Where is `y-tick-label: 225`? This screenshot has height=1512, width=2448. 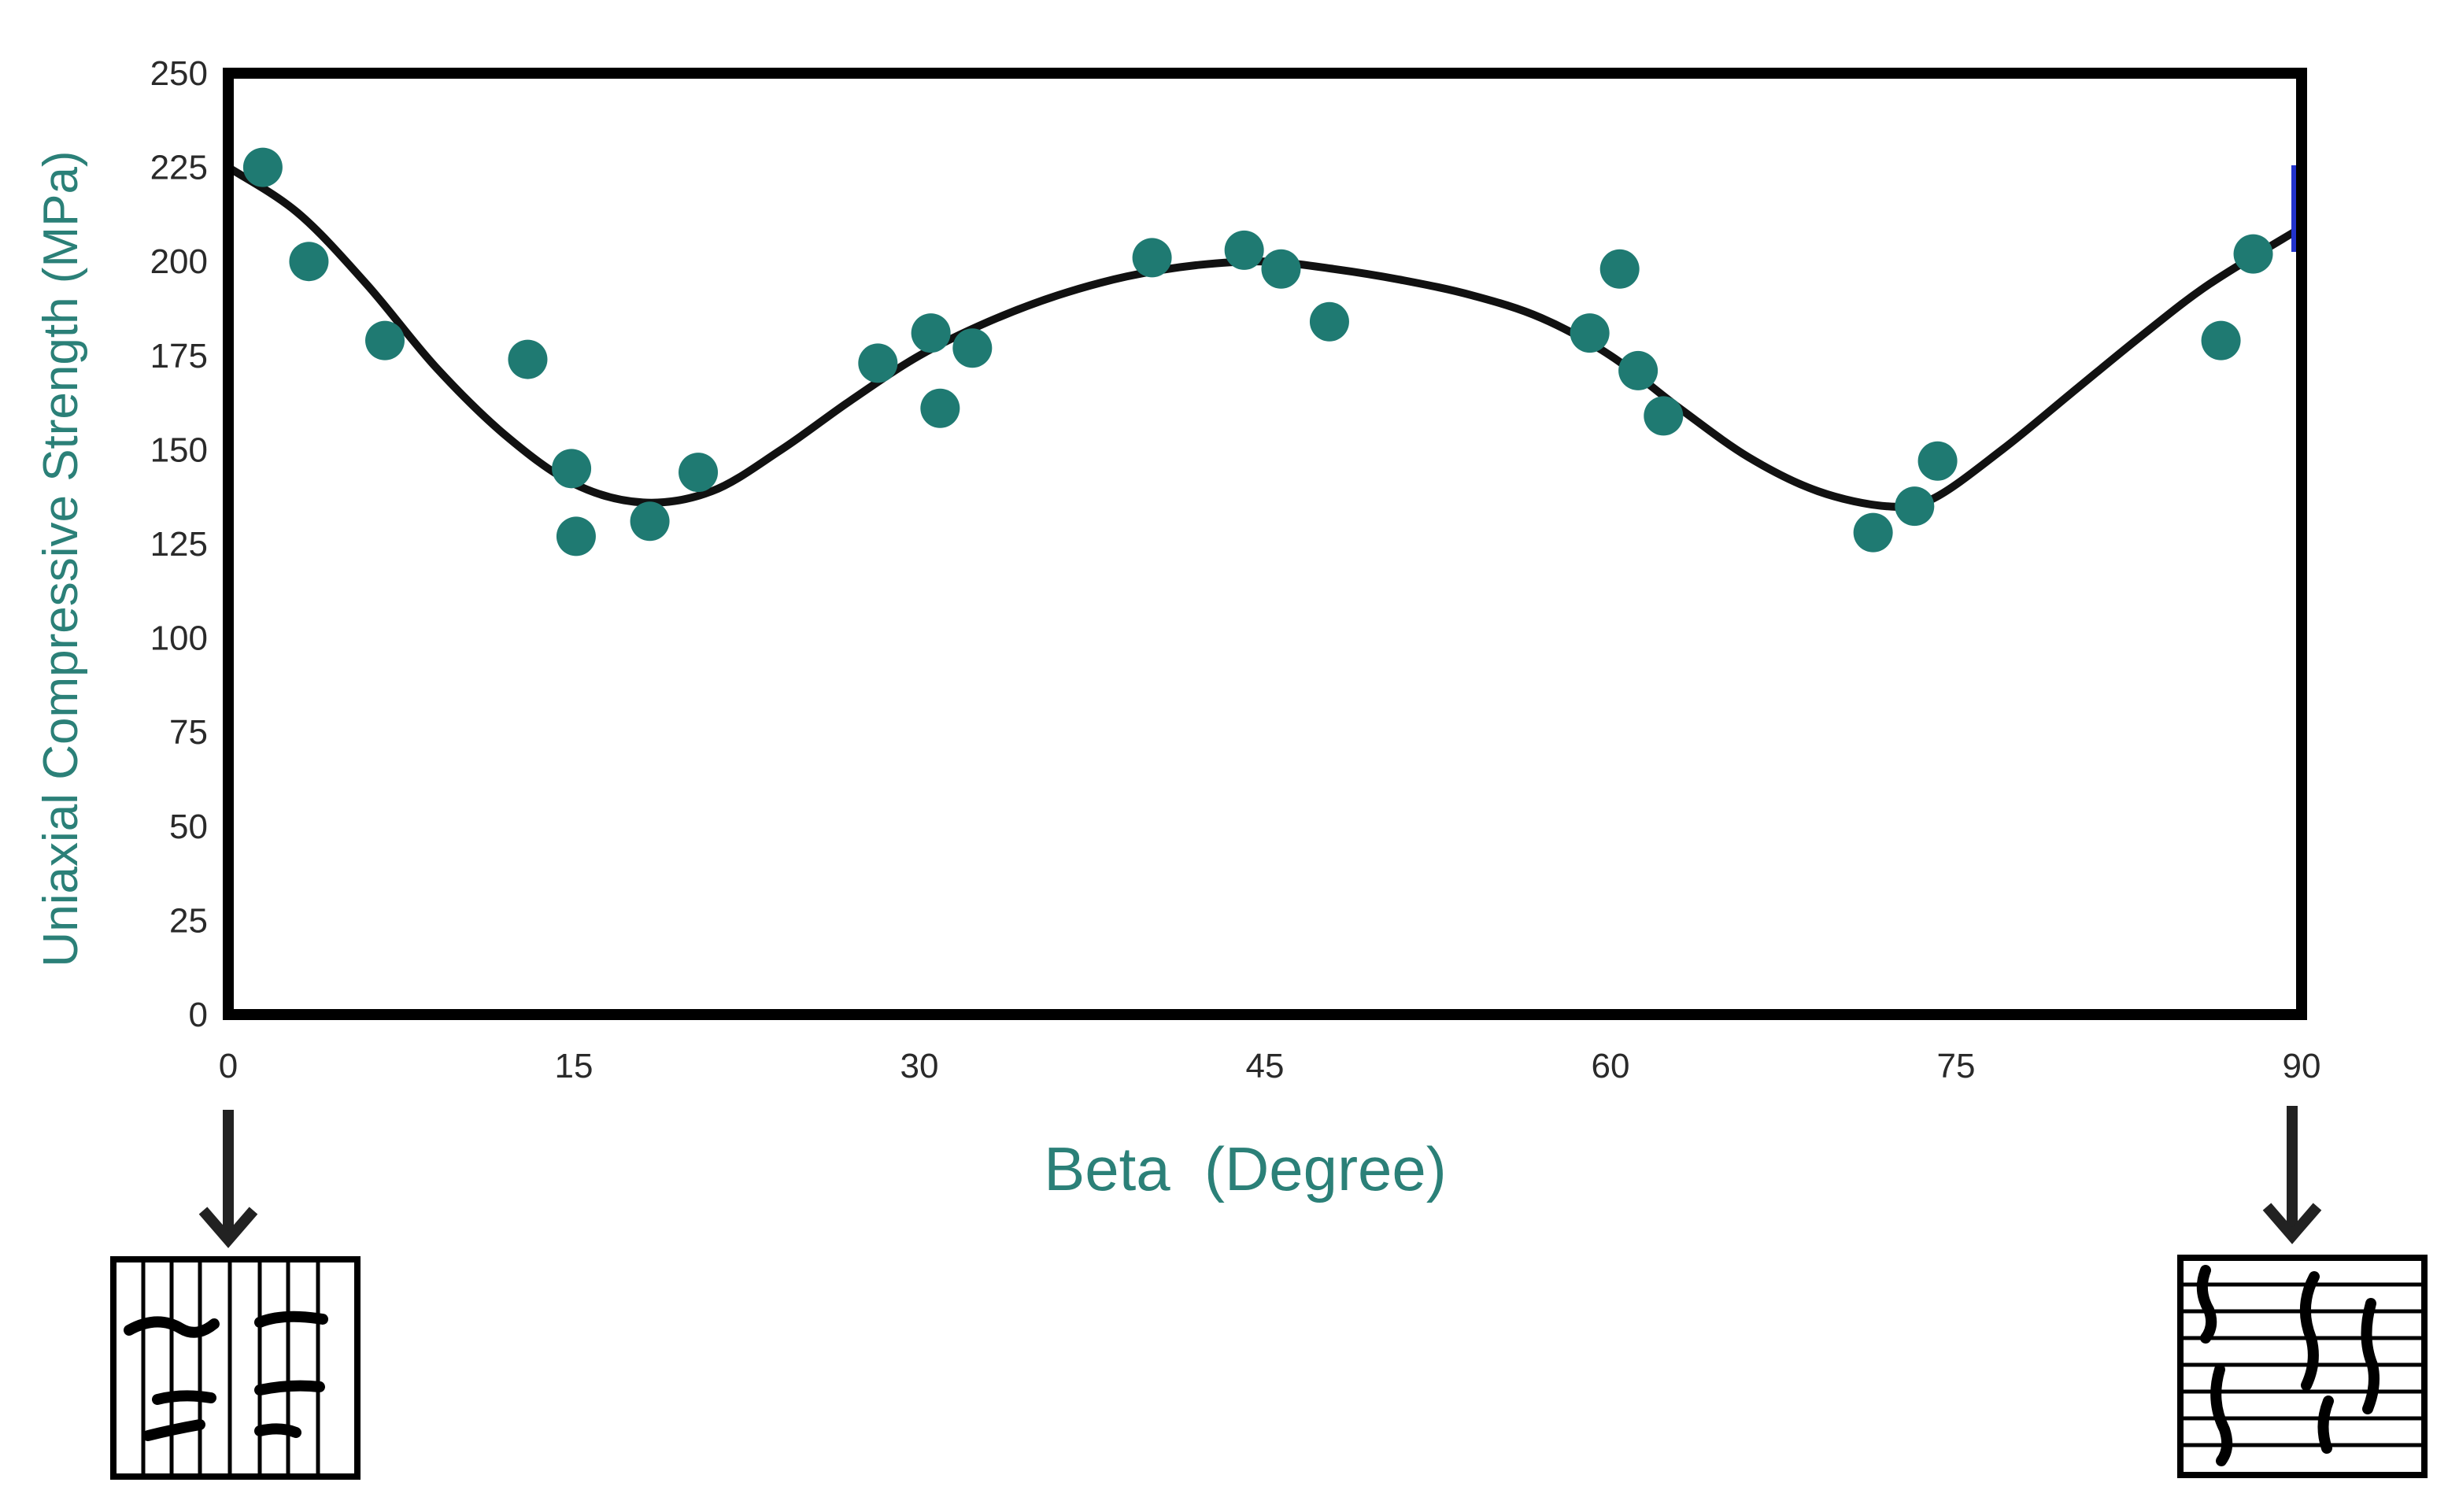
y-tick-label: 225 is located at coordinates (179, 168).